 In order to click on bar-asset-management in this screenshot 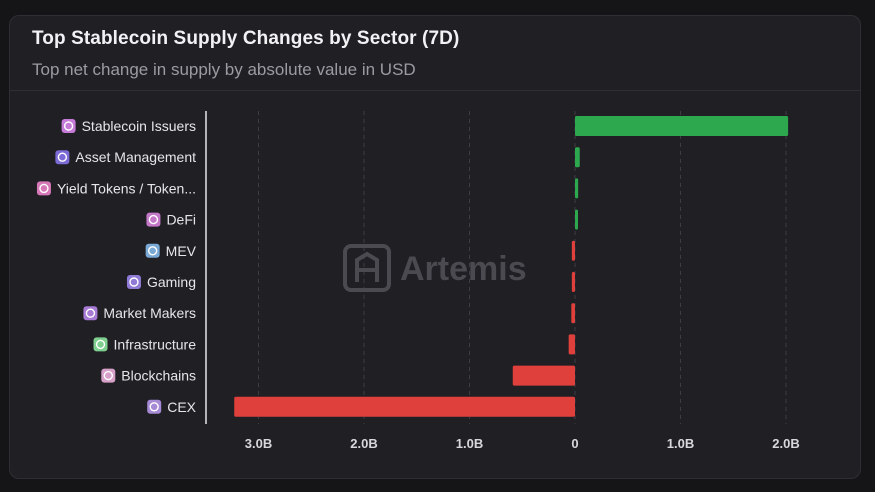, I will do `click(577, 157)`.